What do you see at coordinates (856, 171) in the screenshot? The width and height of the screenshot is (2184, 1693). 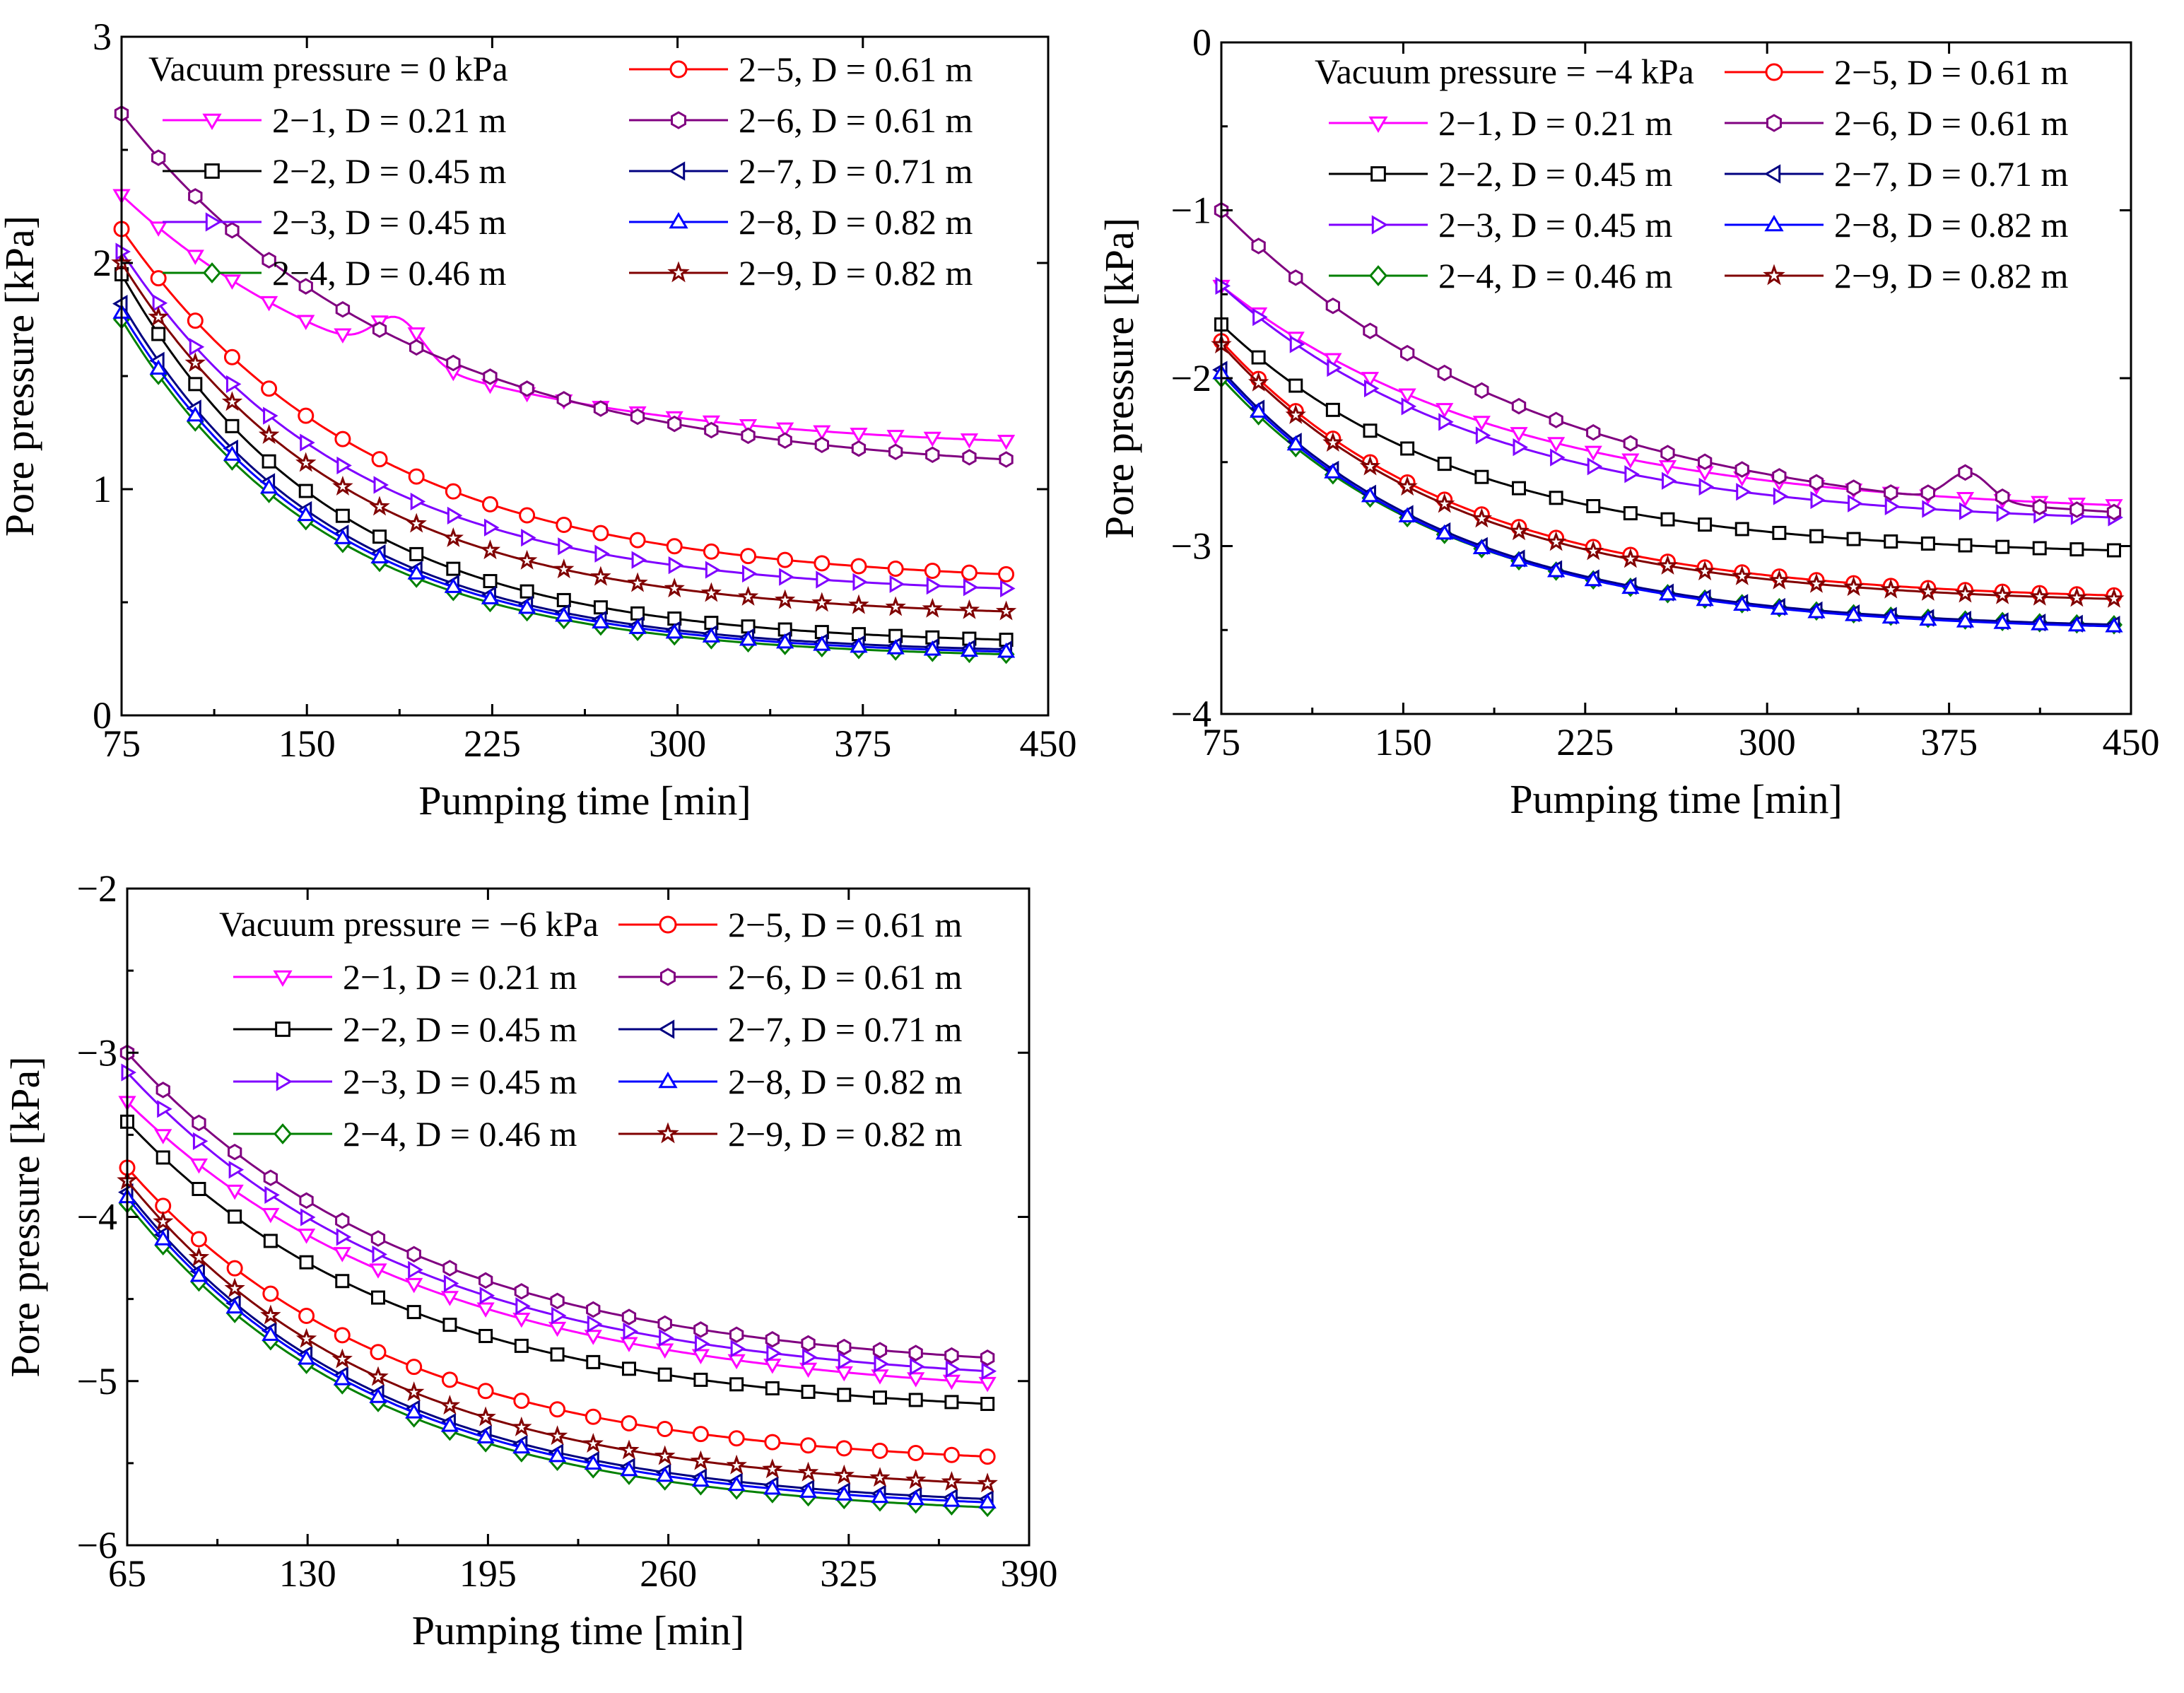 I see `legend-label: 2−7, D = 0.71 m` at bounding box center [856, 171].